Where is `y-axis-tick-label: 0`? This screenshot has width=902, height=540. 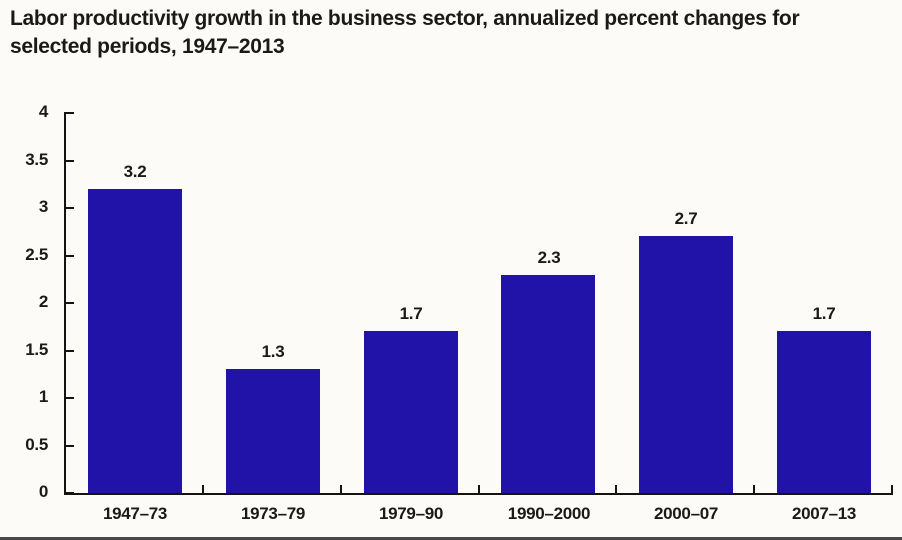
y-axis-tick-label: 0 is located at coordinates (43, 491).